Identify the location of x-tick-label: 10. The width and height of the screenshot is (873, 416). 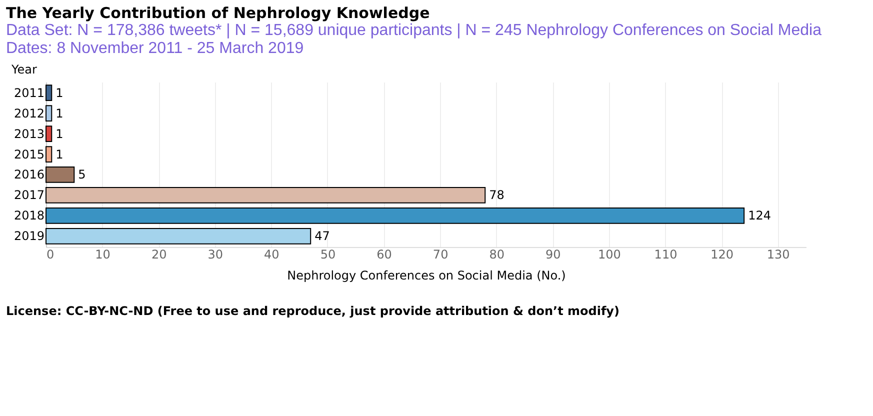
(102, 255).